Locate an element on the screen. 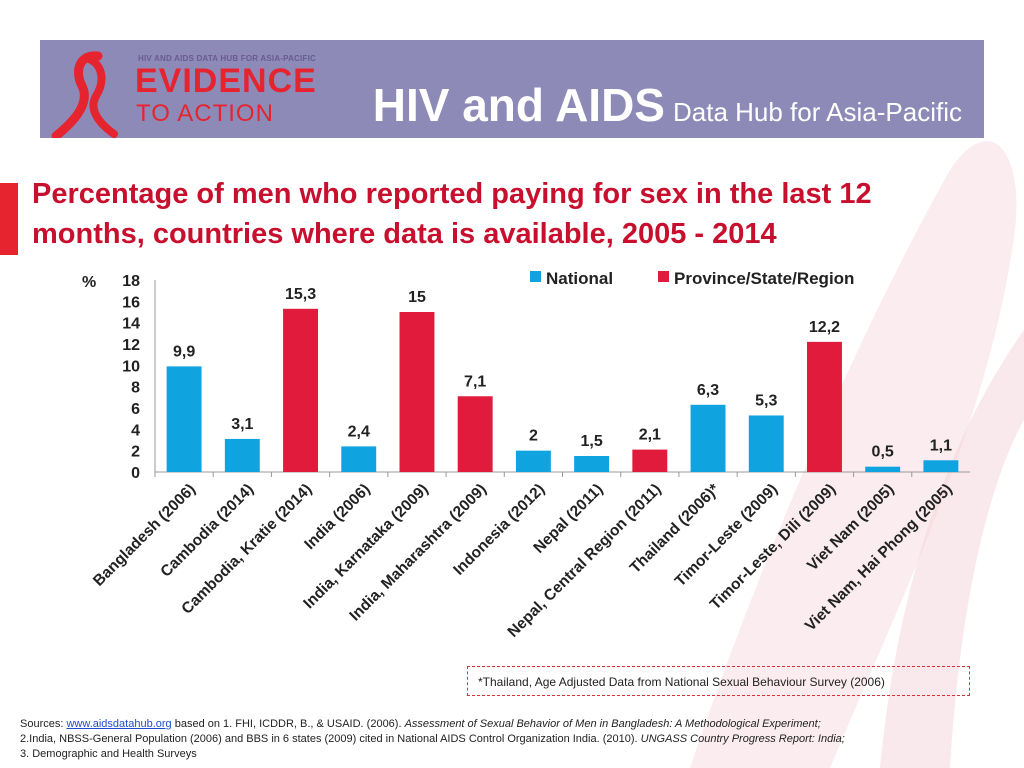 The width and height of the screenshot is (1024, 768). y-axis-label: % is located at coordinates (89, 282).